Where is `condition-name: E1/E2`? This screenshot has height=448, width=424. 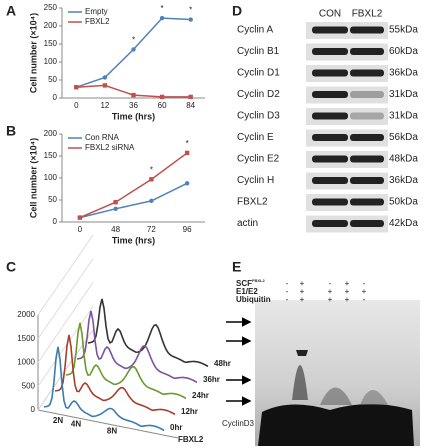 condition-name: E1/E2 is located at coordinates (247, 291).